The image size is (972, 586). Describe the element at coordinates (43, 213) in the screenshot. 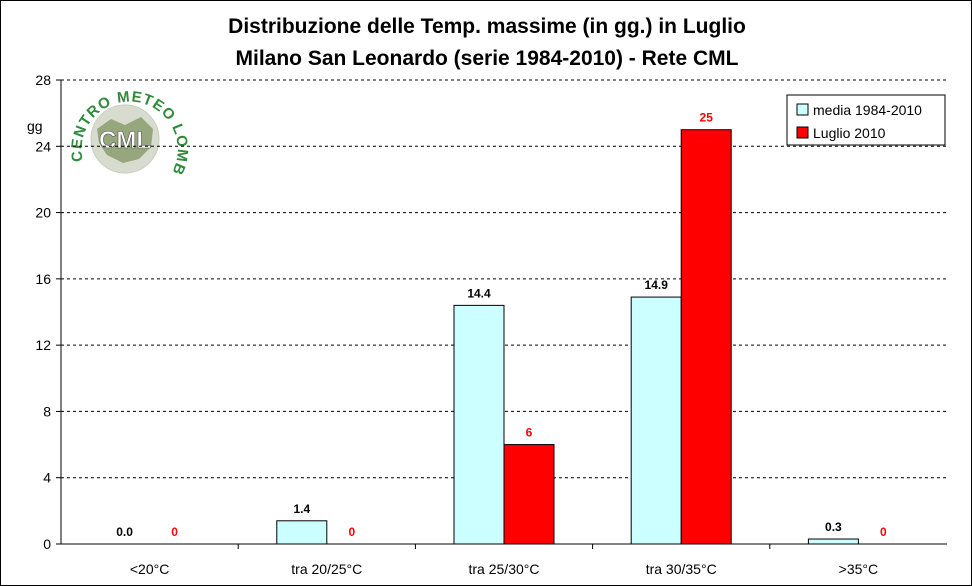

I see `y-tick-label: 20` at that location.